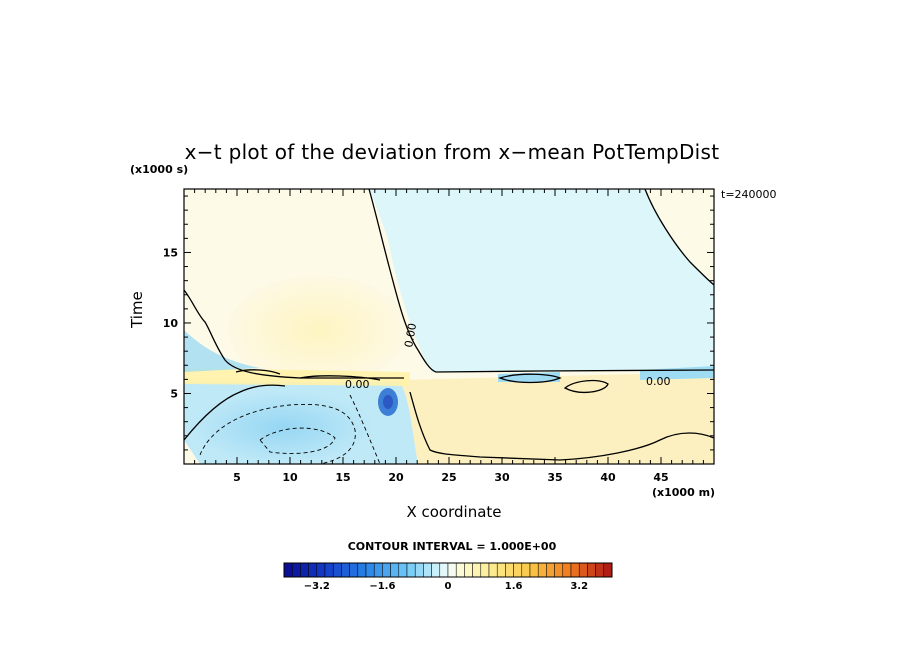 This screenshot has width=904, height=654. I want to click on colorbar-frame, so click(448, 570).